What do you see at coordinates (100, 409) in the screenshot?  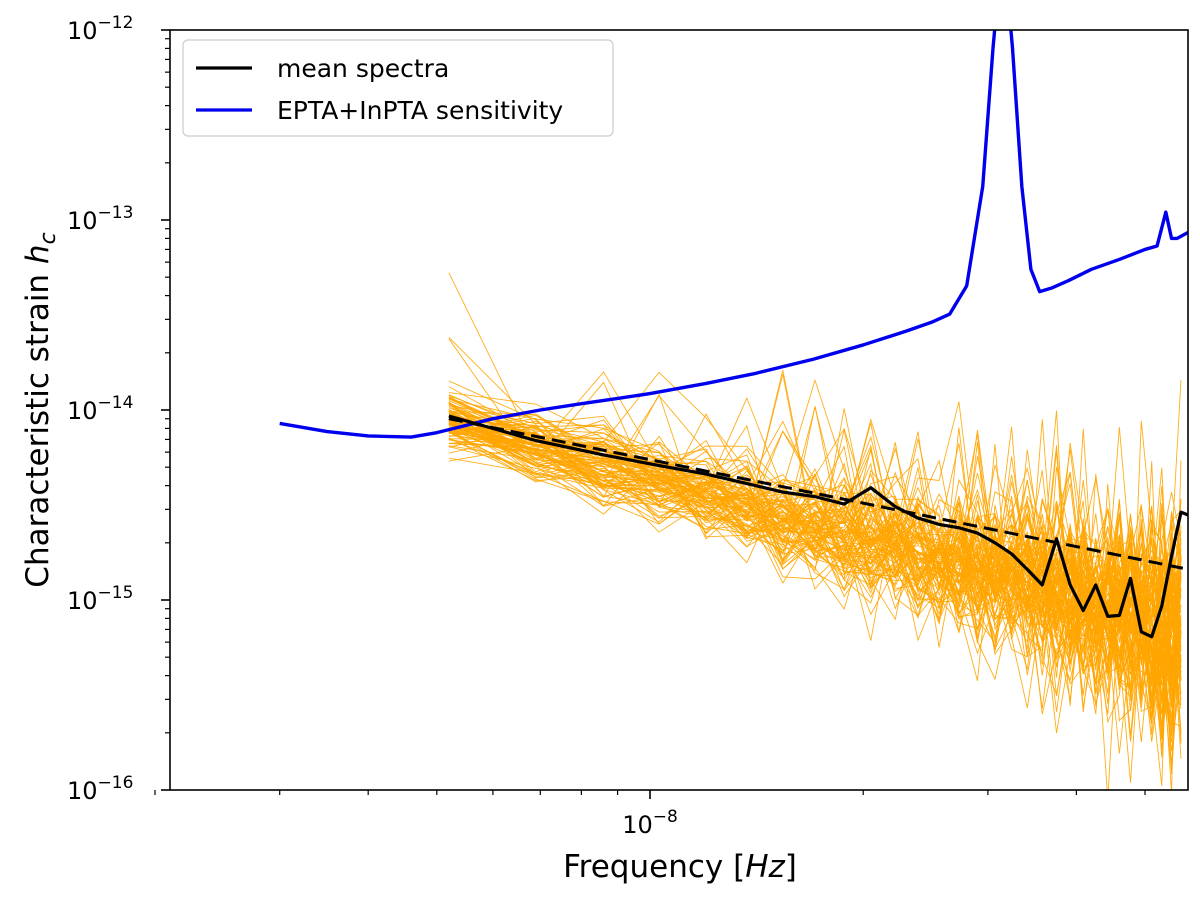 I see `y-tick-label: 10−14` at bounding box center [100, 409].